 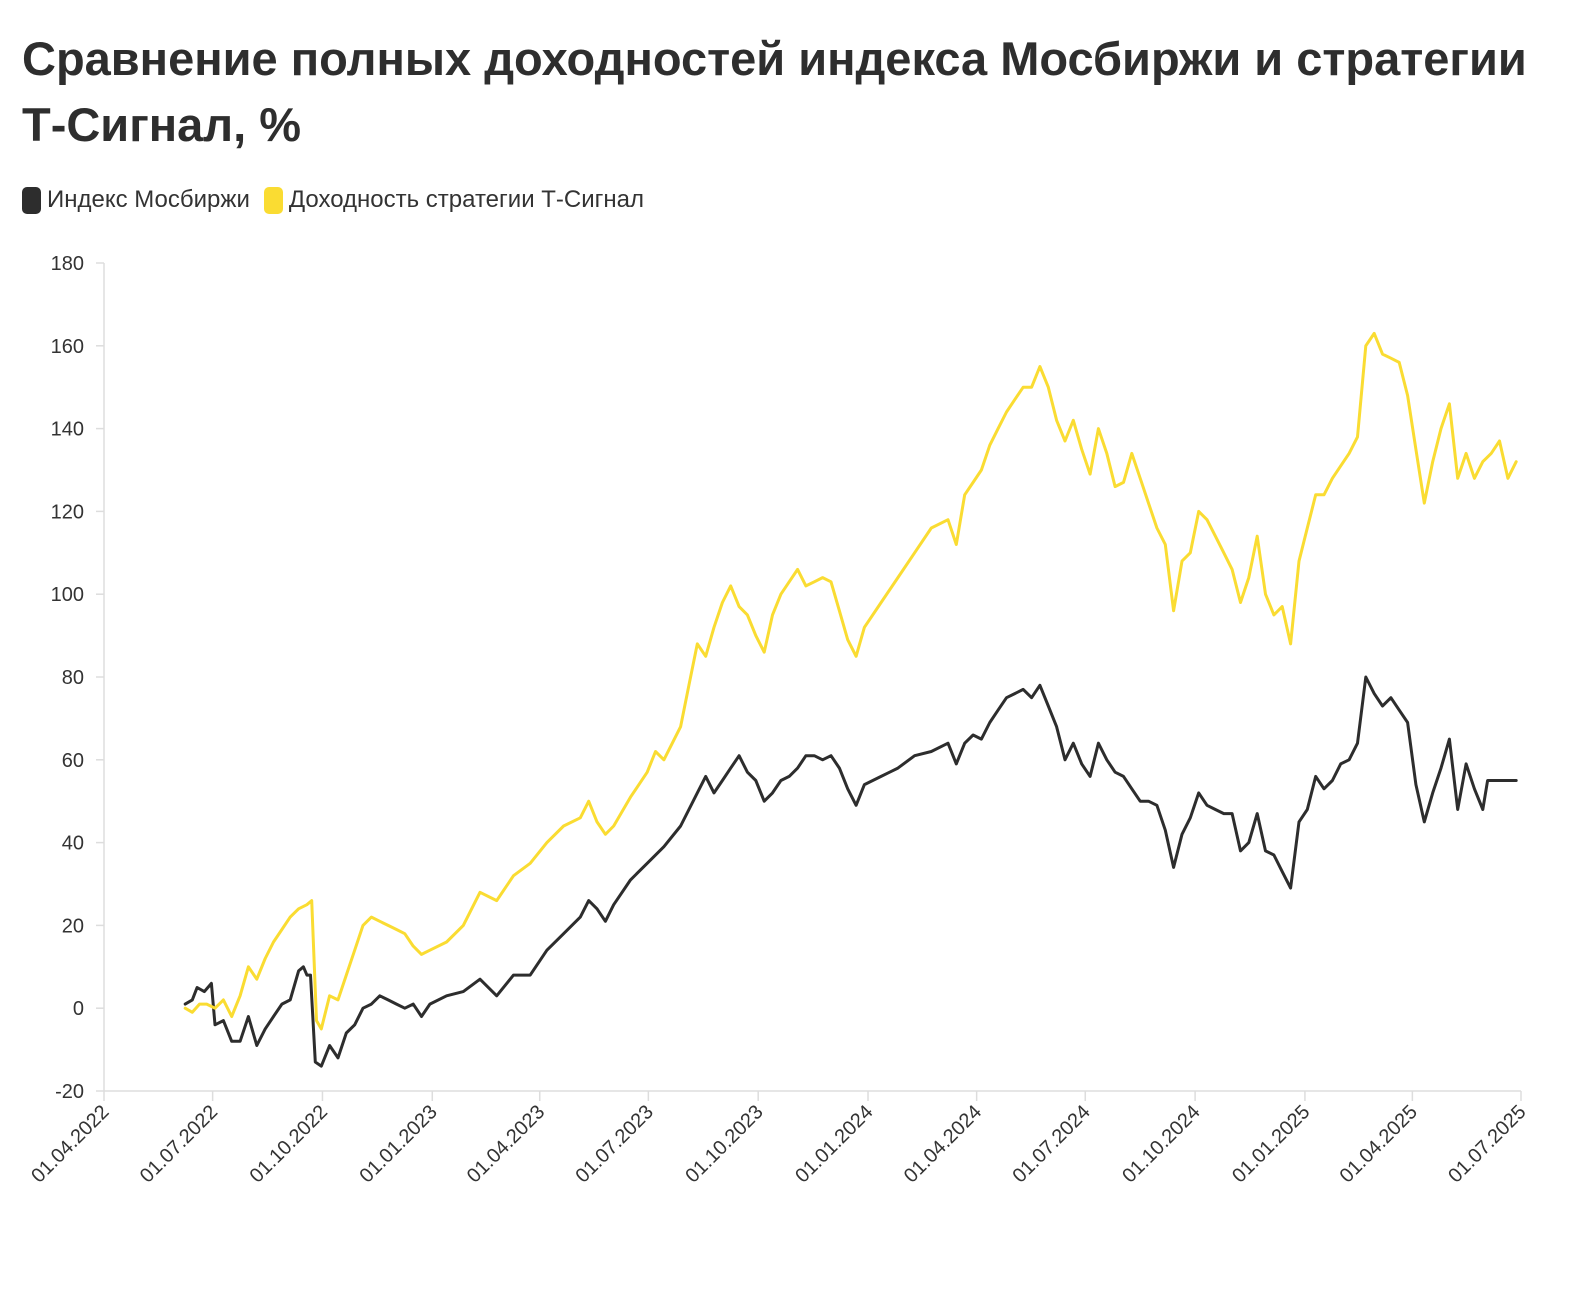 I want to click on y-tick-label: 80, so click(x=73, y=678).